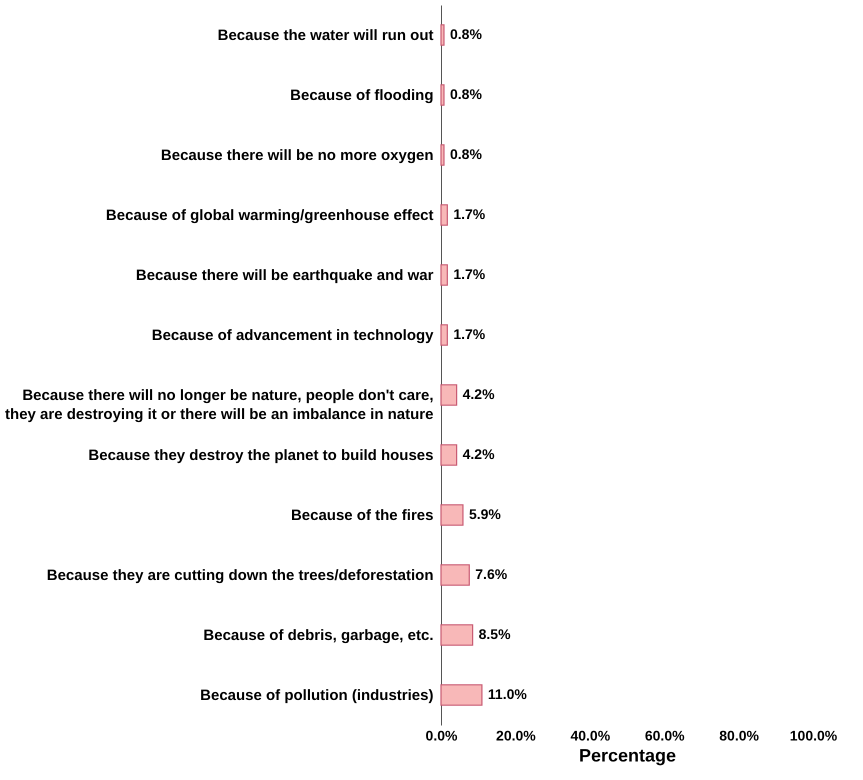  I want to click on y-tick-label: Because of pollution (industries), so click(317, 695).